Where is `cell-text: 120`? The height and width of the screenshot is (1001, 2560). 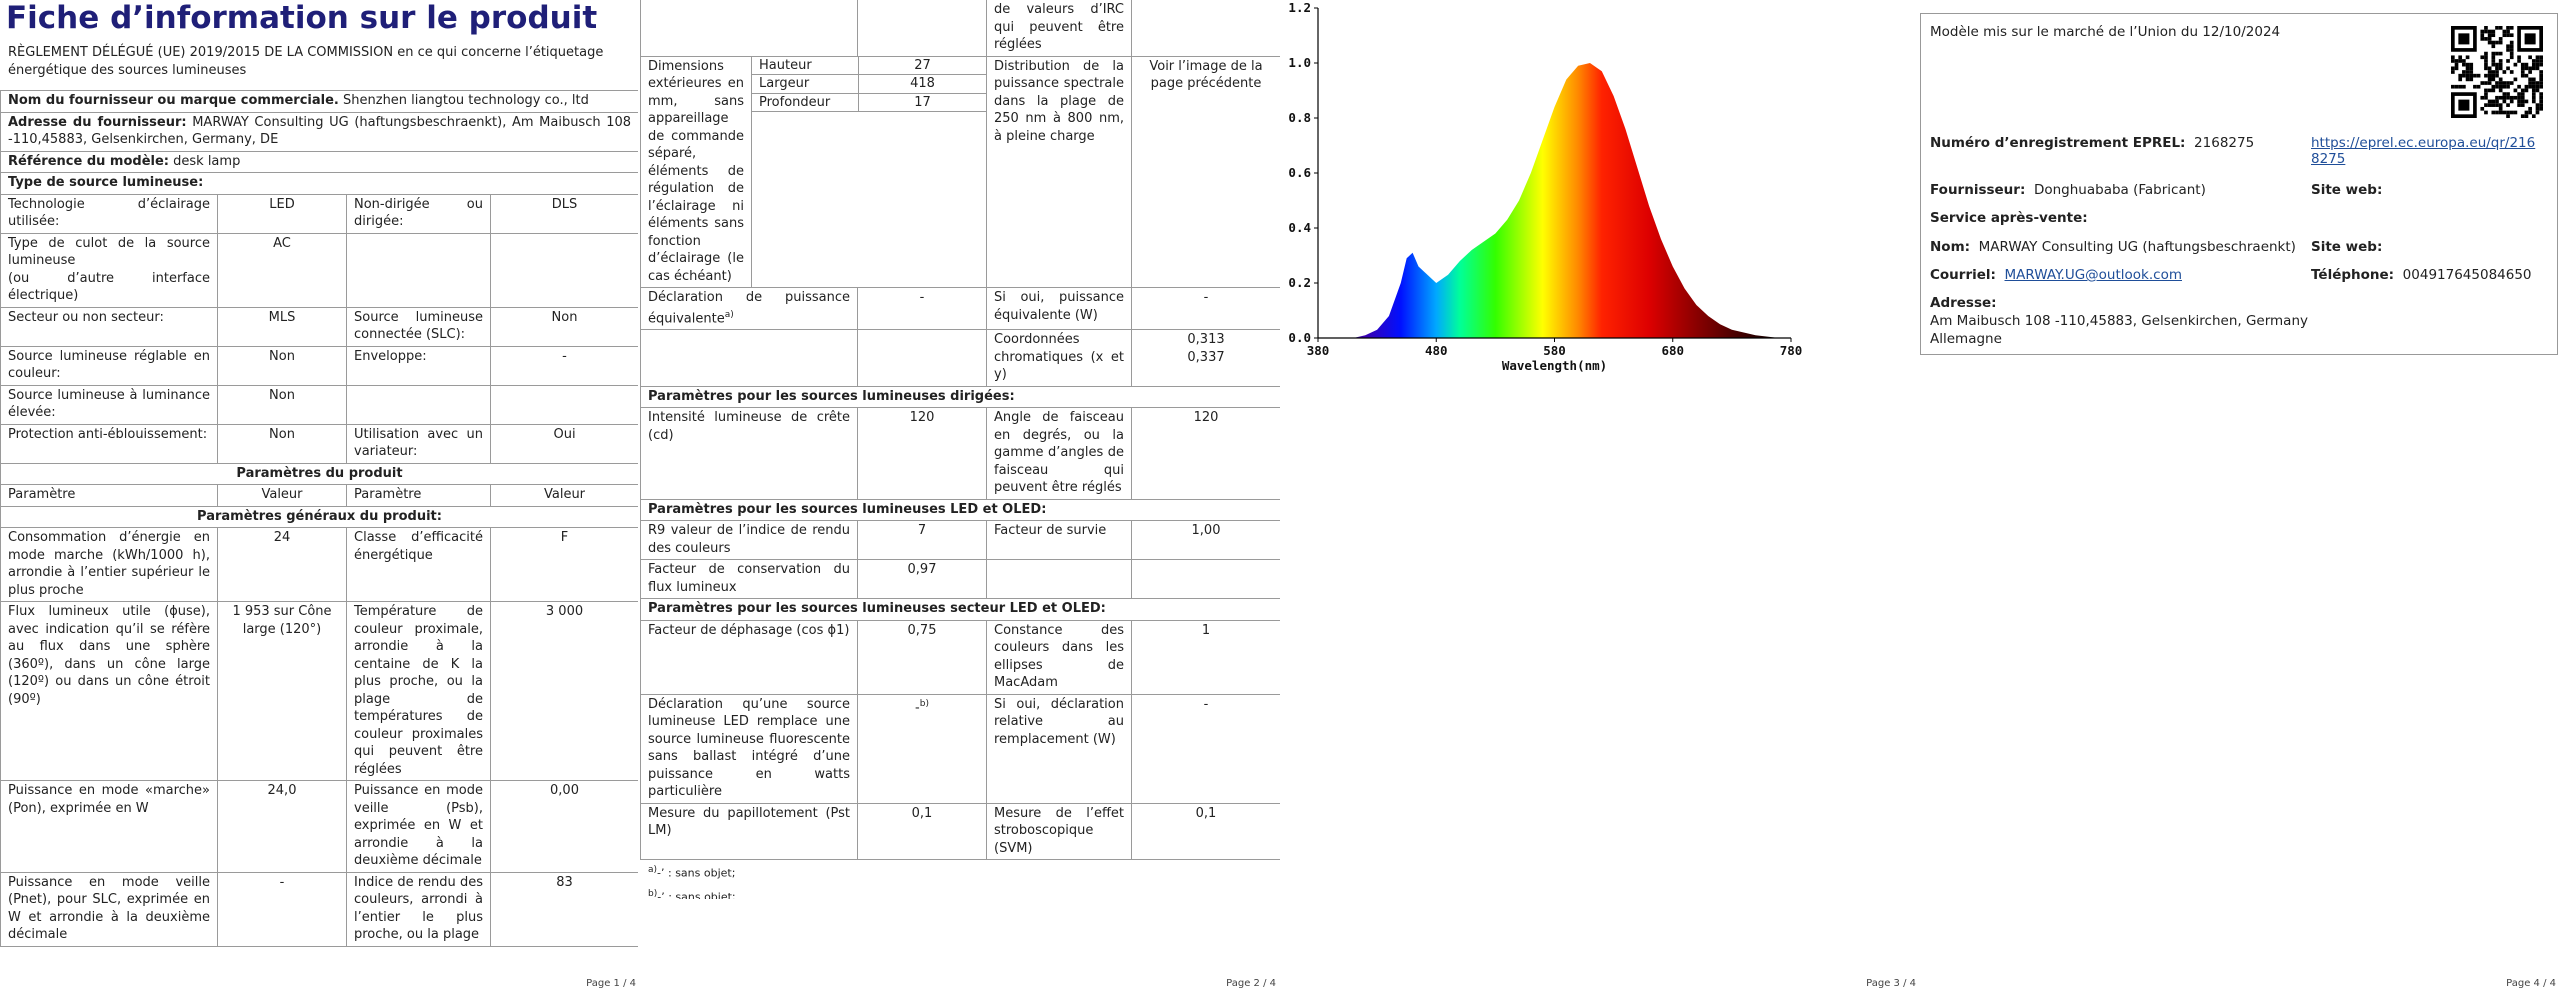 cell-text: 120 is located at coordinates (922, 418).